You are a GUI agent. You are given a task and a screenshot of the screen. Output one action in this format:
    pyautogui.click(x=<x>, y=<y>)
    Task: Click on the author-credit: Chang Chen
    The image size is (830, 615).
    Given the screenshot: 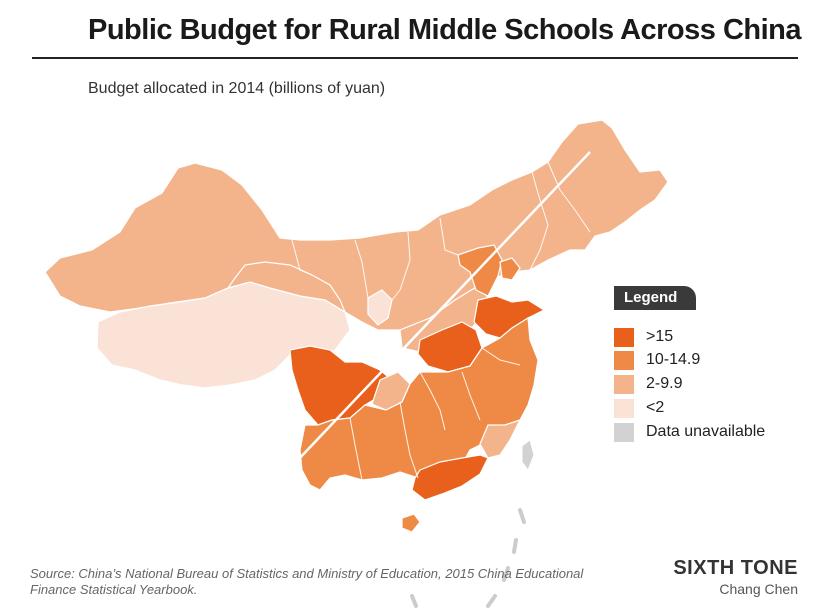 What is the action you would take?
    pyautogui.click(x=758, y=589)
    